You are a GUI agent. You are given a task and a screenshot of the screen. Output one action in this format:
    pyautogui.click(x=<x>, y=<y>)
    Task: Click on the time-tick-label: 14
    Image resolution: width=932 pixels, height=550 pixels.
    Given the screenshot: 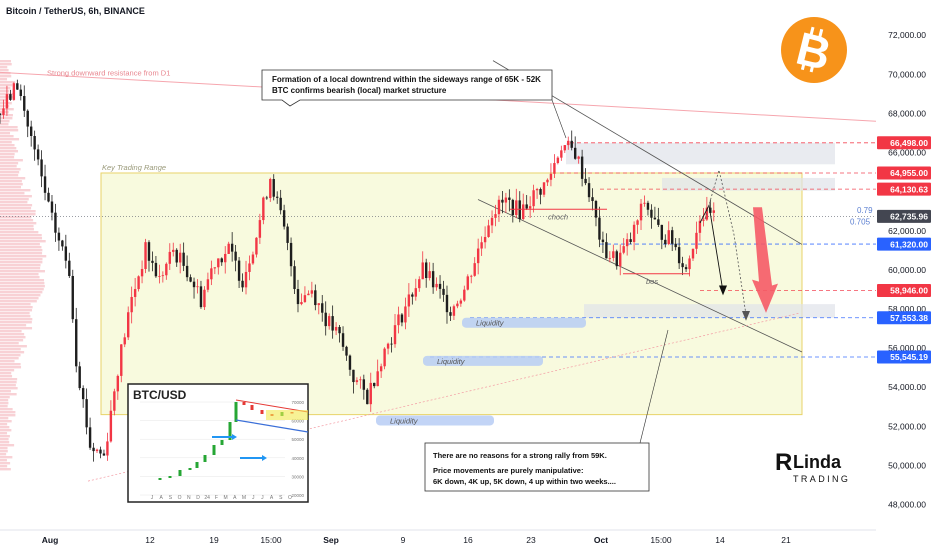 What is the action you would take?
    pyautogui.click(x=720, y=540)
    